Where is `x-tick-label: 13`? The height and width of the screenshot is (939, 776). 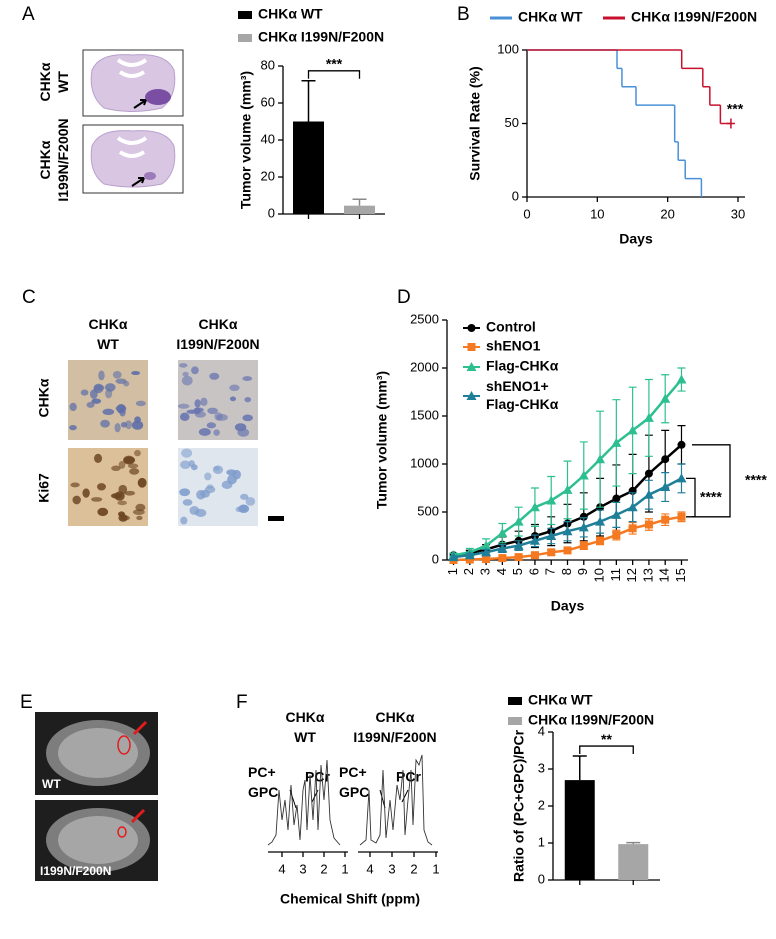
x-tick-label: 13 is located at coordinates (647, 575).